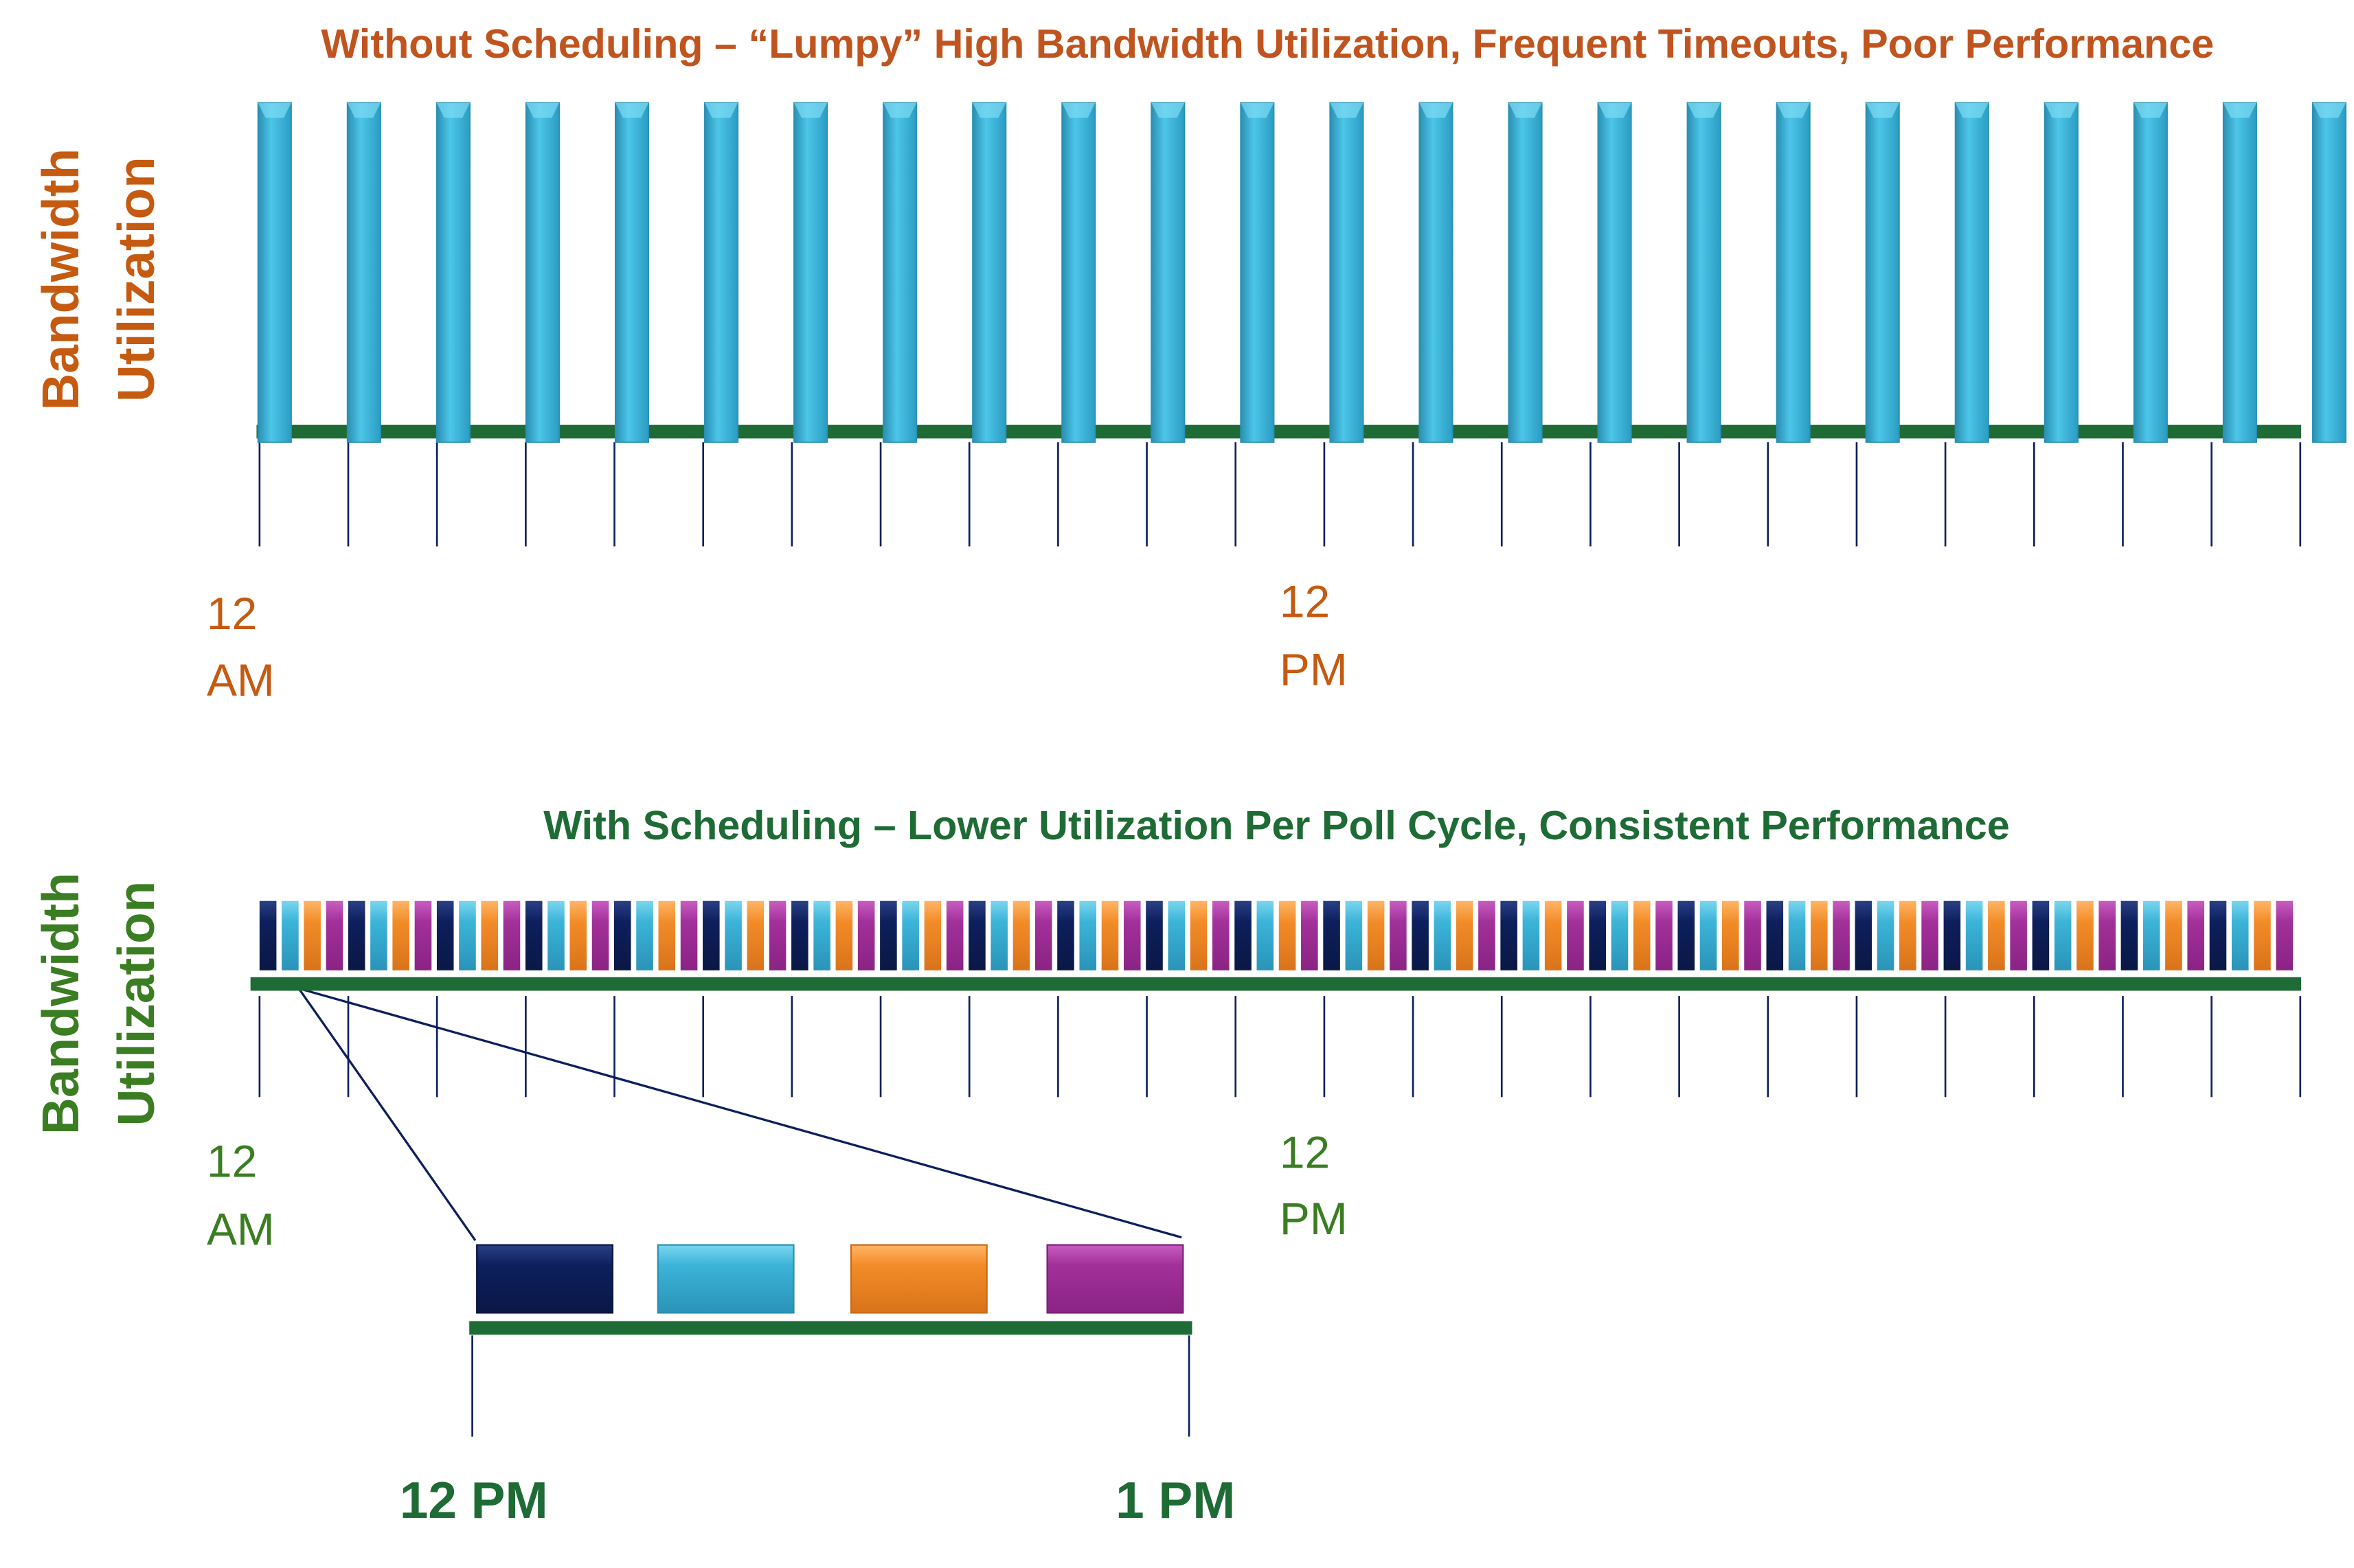 The width and height of the screenshot is (2354, 1568). I want to click on zoom-line, so click(740, 1113).